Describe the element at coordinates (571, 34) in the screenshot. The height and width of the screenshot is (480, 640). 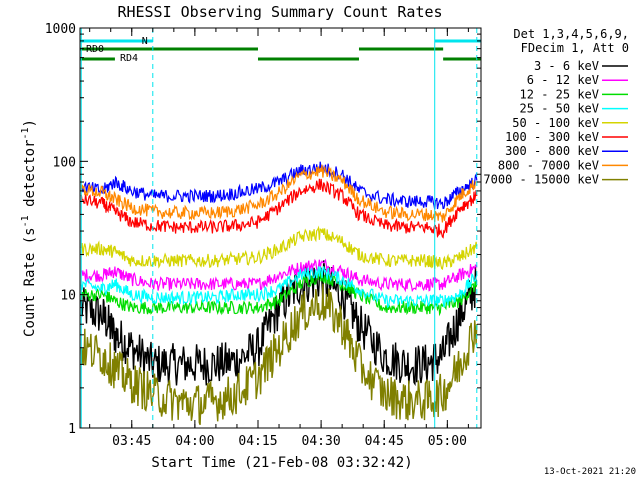
I see `legend-header: Det 1,3,4,5,6,9,` at that location.